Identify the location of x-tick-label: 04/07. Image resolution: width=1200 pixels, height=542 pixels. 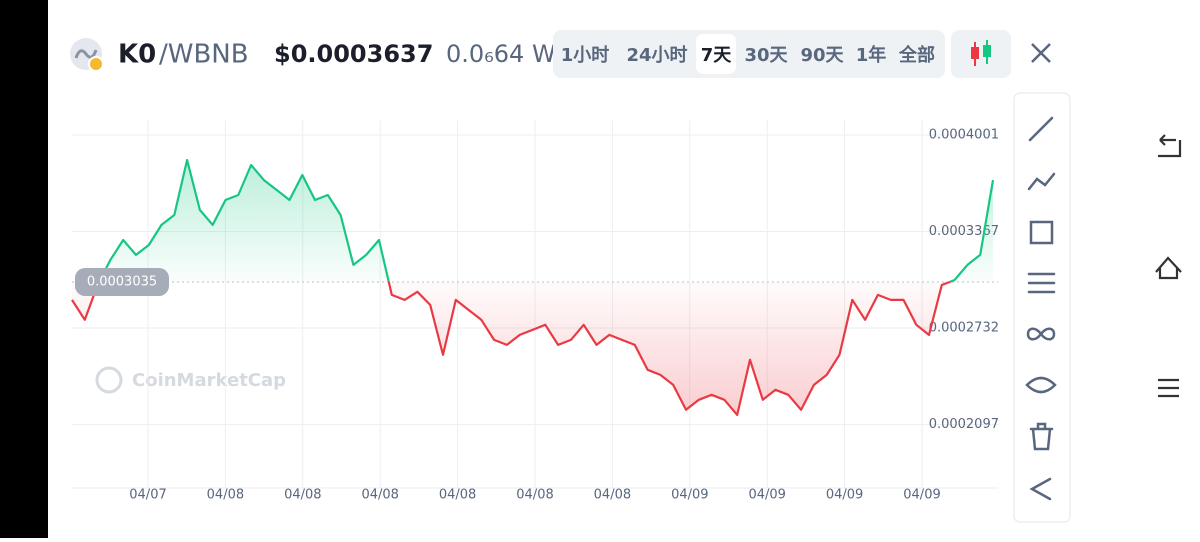
(147, 495).